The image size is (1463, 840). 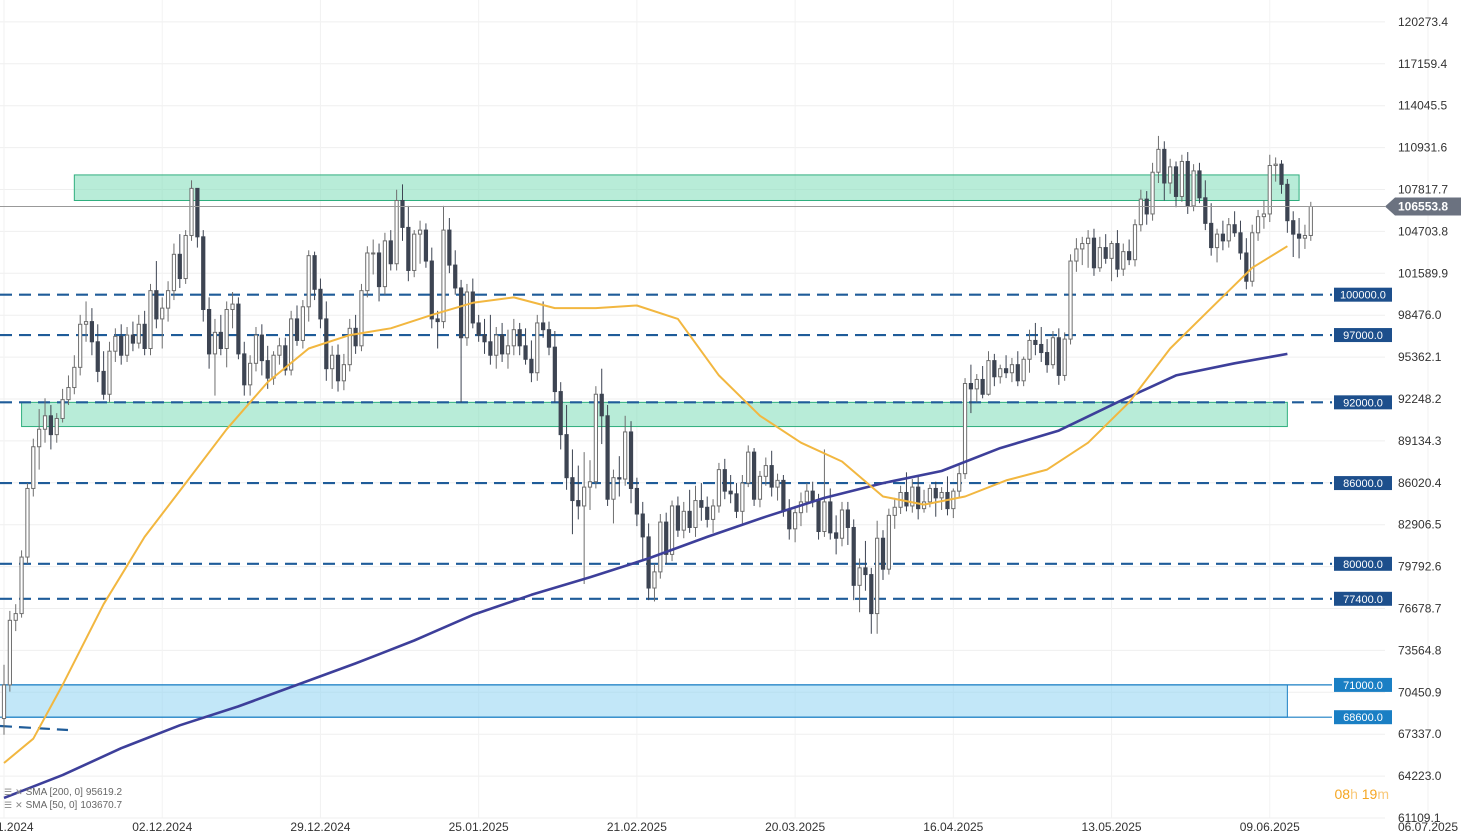 I want to click on y-tick-label: 104703.8, so click(x=1423, y=231).